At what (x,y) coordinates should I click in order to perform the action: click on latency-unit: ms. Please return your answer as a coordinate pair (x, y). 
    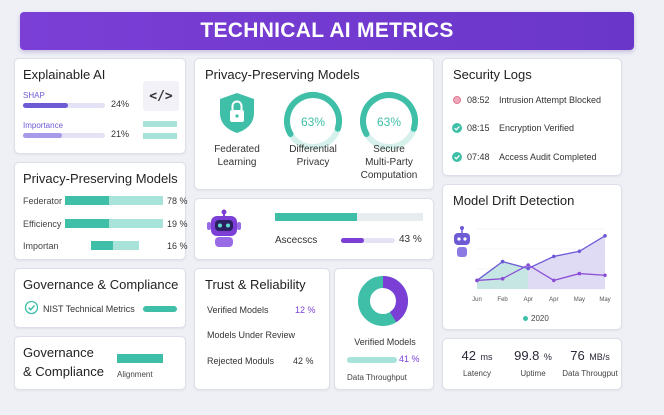
    Looking at the image, I should click on (486, 357).